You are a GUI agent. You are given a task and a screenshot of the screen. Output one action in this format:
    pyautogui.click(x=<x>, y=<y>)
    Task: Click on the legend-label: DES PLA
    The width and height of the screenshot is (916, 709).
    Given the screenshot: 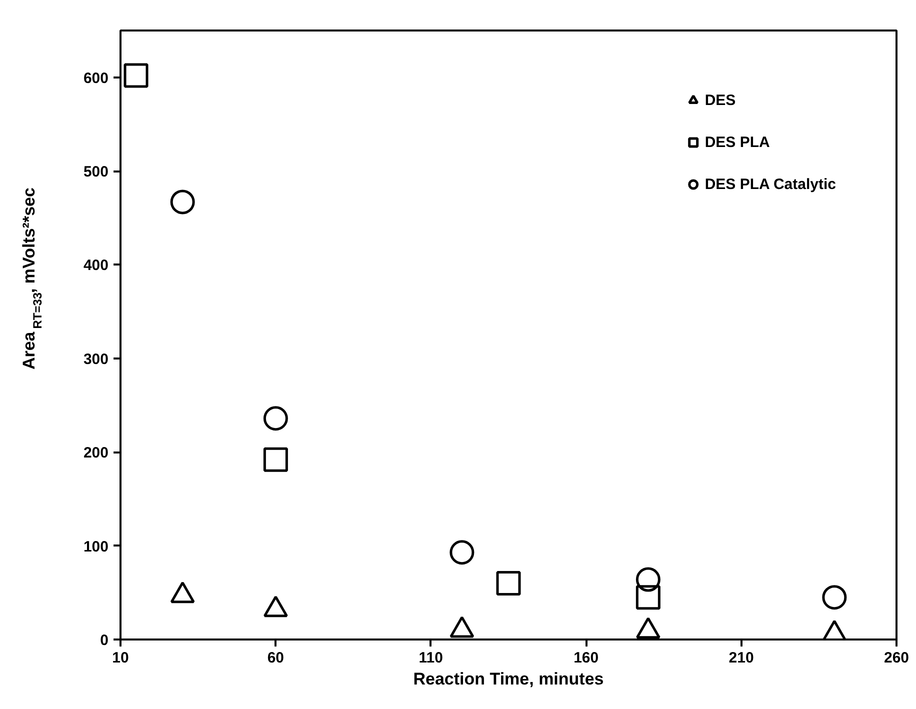 What is the action you would take?
    pyautogui.click(x=737, y=142)
    